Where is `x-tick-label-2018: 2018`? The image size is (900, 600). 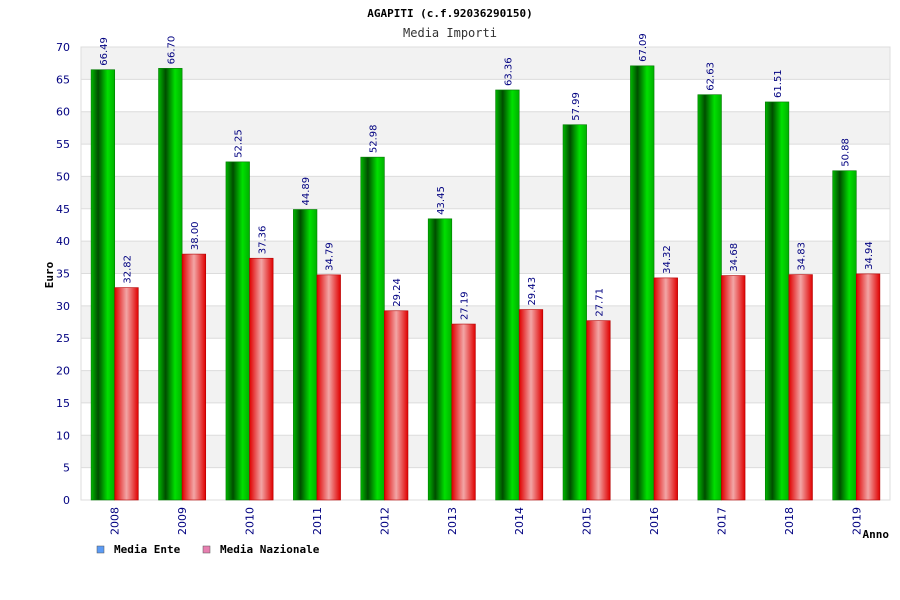
x-tick-label-2018: 2018 is located at coordinates (789, 521).